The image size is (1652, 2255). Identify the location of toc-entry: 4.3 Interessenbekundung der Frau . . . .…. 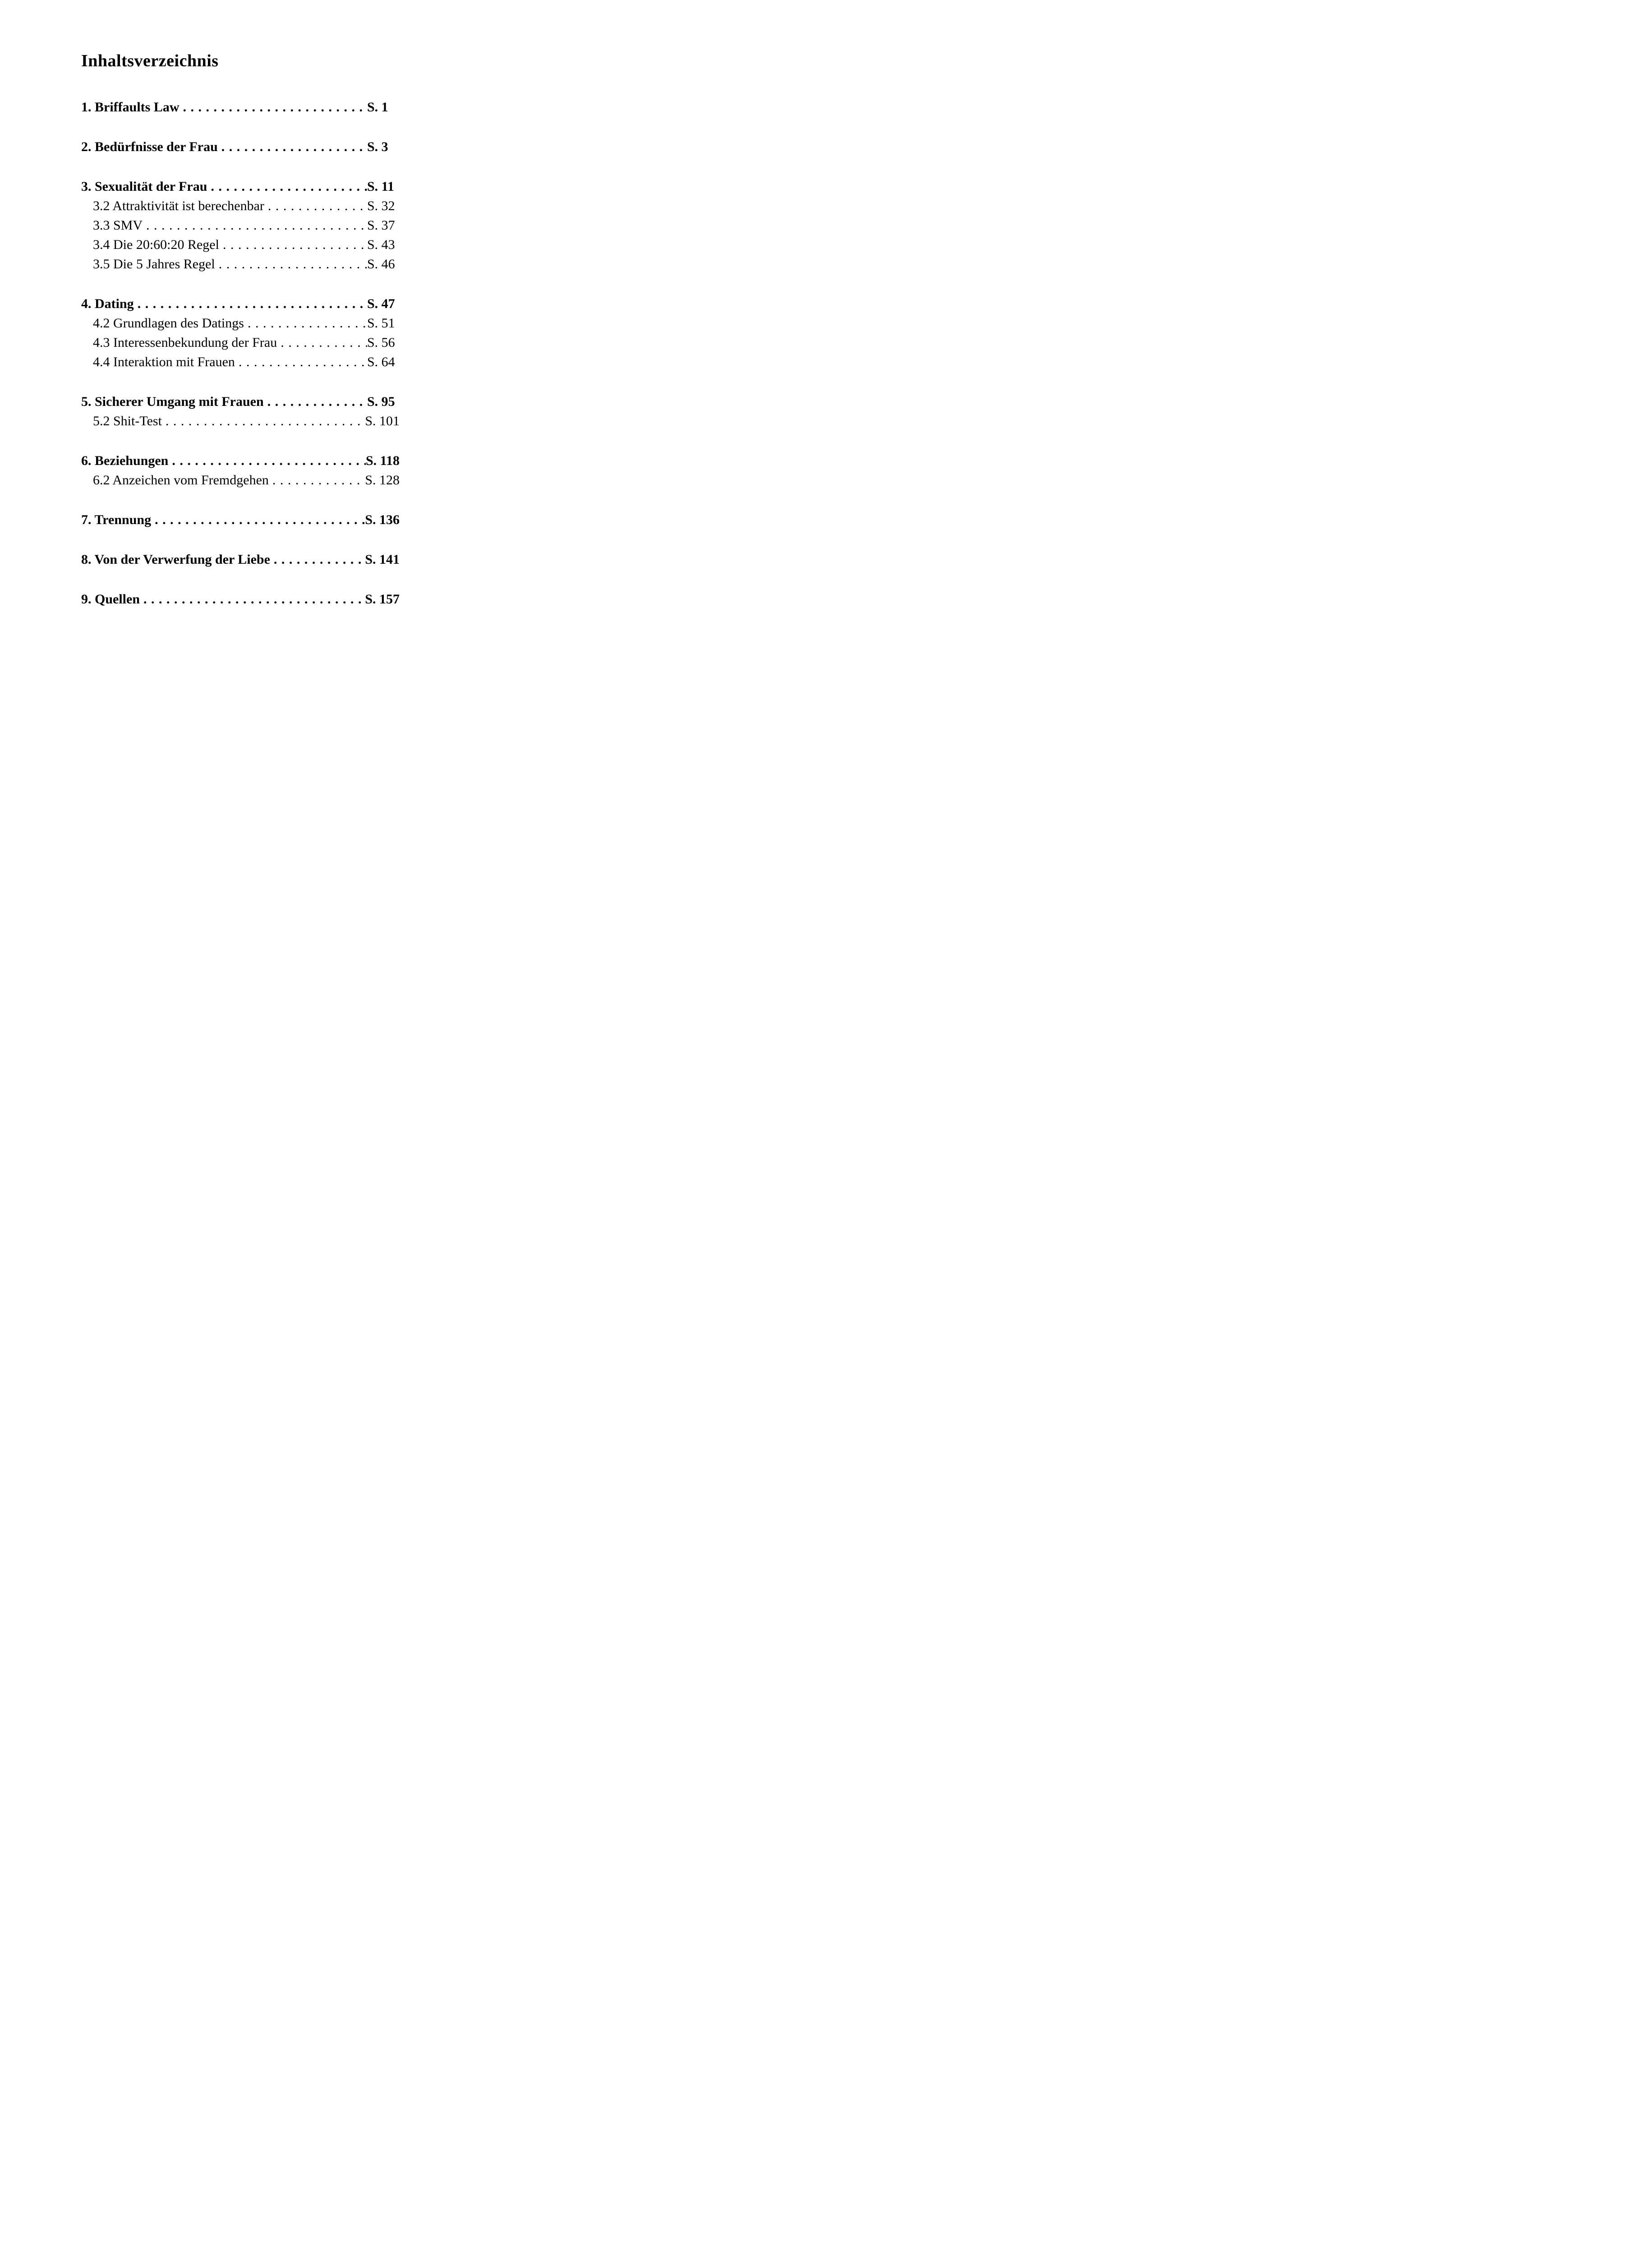
(240, 342).